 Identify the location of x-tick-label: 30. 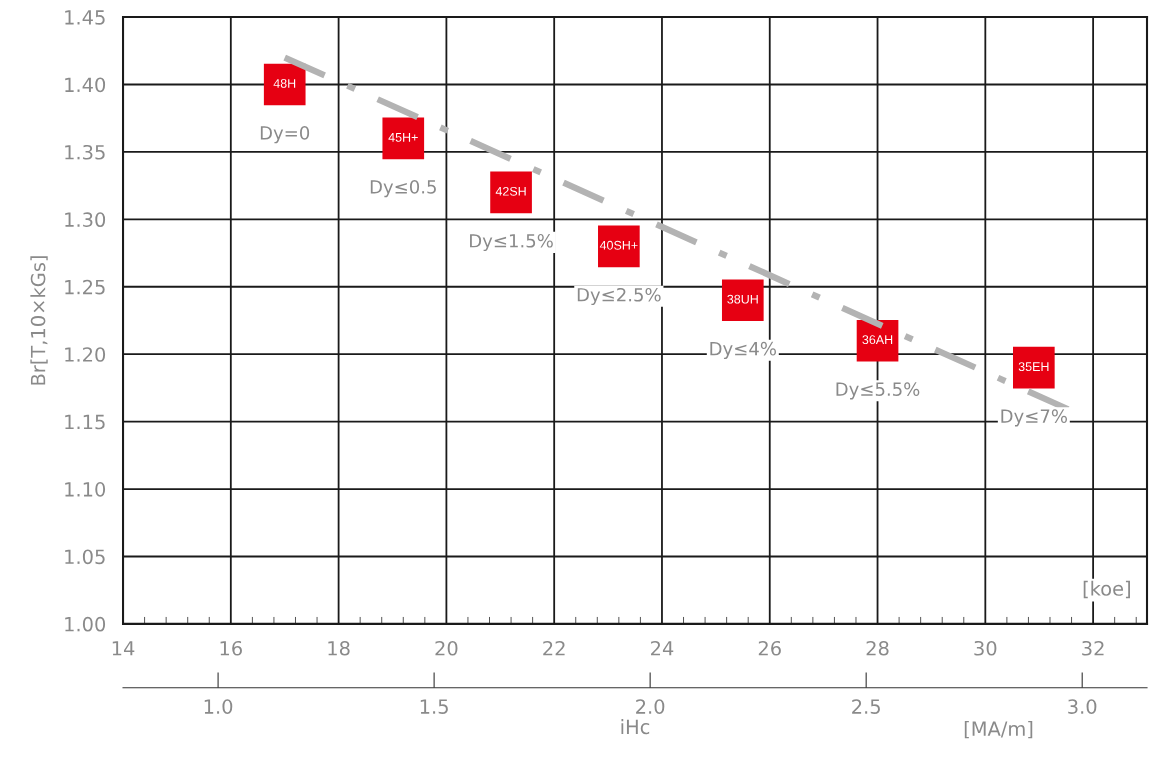
(985, 648).